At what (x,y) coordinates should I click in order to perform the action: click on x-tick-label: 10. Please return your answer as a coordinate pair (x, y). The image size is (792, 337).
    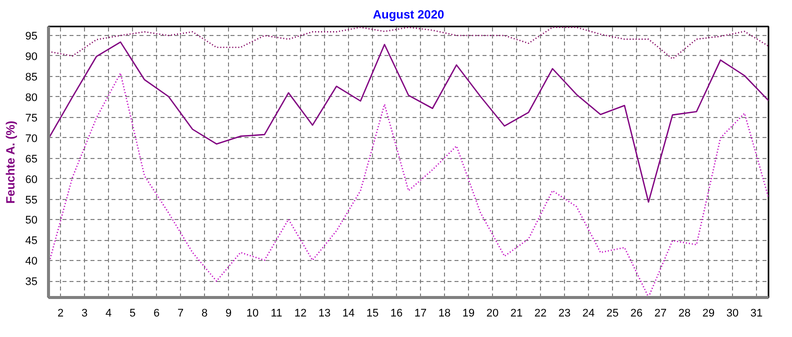
    Looking at the image, I should click on (252, 314).